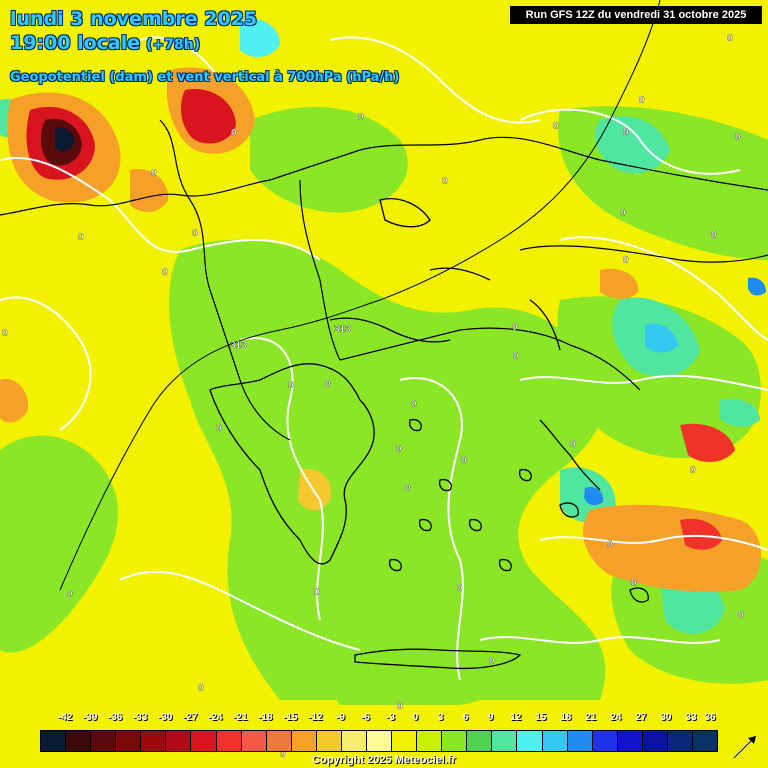  Describe the element at coordinates (691, 717) in the screenshot. I see `legend-tick-label: 33` at that location.